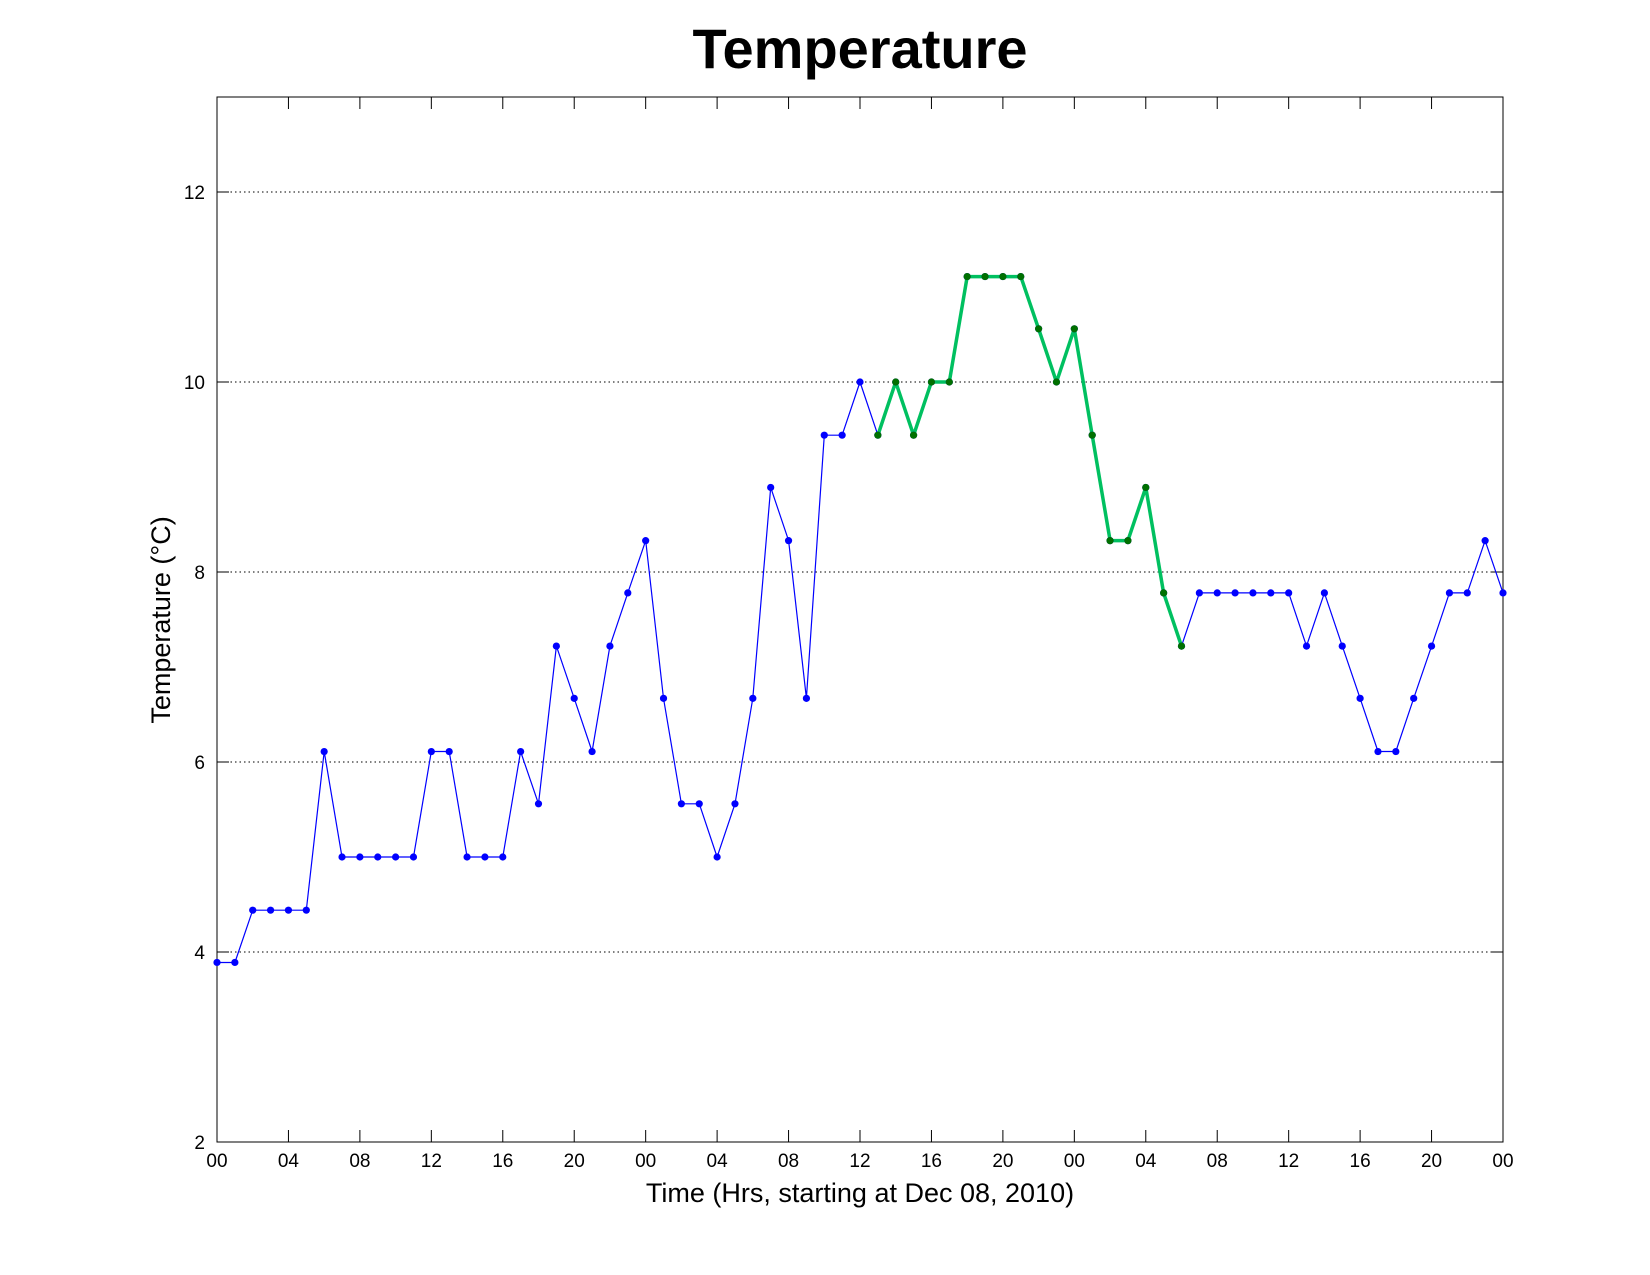  What do you see at coordinates (860, 1193) in the screenshot?
I see `x-axis-label: Time (Hrs, starting at Dec 08, 2010)` at bounding box center [860, 1193].